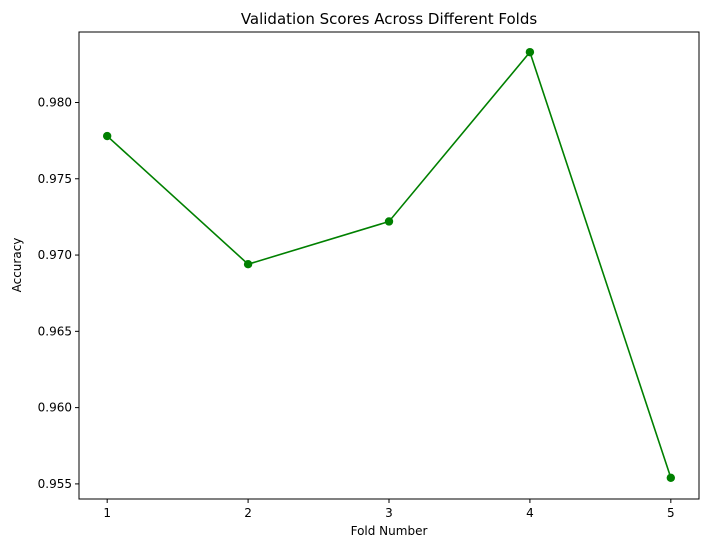  I want to click on y-tick-label: 0.970, so click(55, 255).